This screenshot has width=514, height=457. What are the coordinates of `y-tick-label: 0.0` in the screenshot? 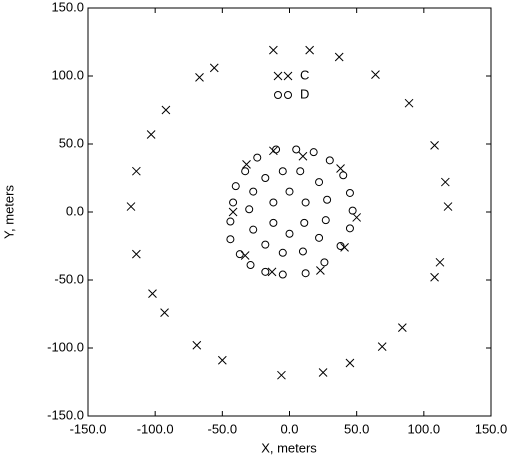 It's located at (75, 210).